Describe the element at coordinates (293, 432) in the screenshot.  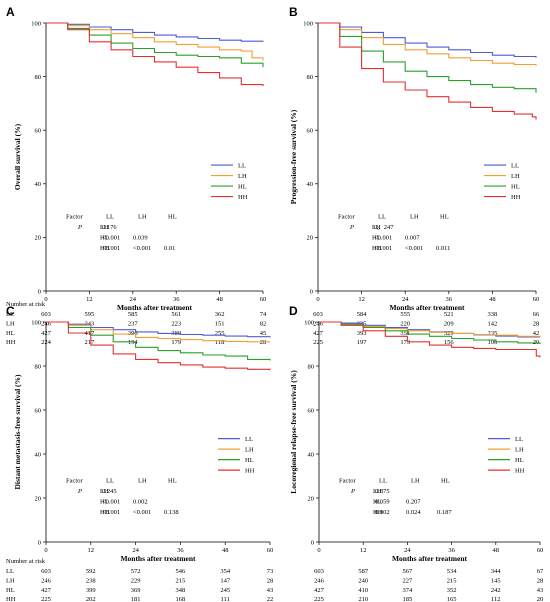
I see `y-axis-title: Locoregional relapse-free survival (%)` at that location.